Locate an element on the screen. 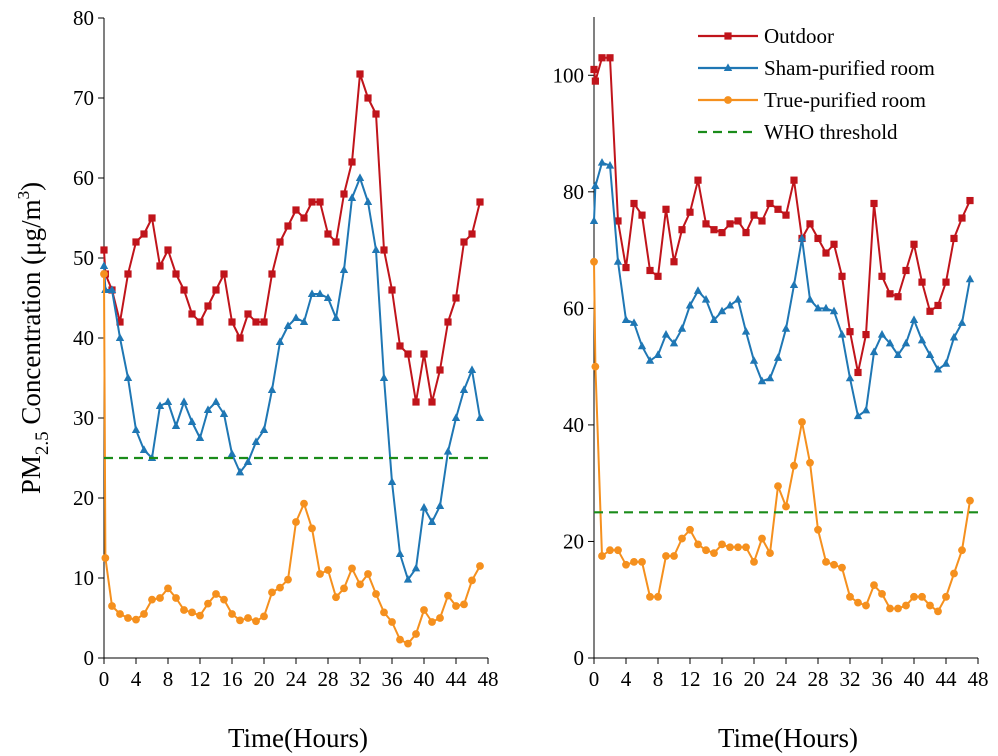  legend-label: True-purified room is located at coordinates (845, 100).